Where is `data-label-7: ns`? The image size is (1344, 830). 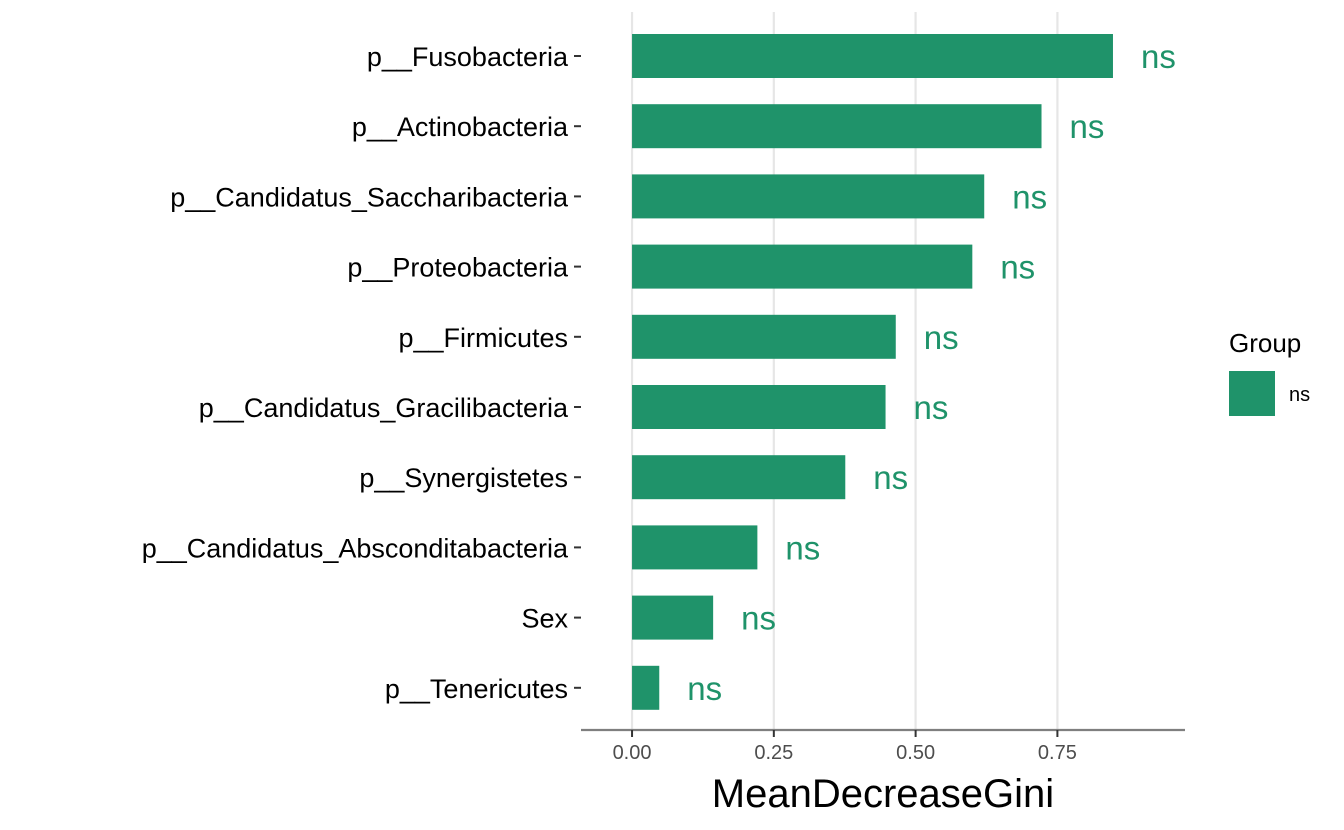 data-label-7: ns is located at coordinates (890, 477).